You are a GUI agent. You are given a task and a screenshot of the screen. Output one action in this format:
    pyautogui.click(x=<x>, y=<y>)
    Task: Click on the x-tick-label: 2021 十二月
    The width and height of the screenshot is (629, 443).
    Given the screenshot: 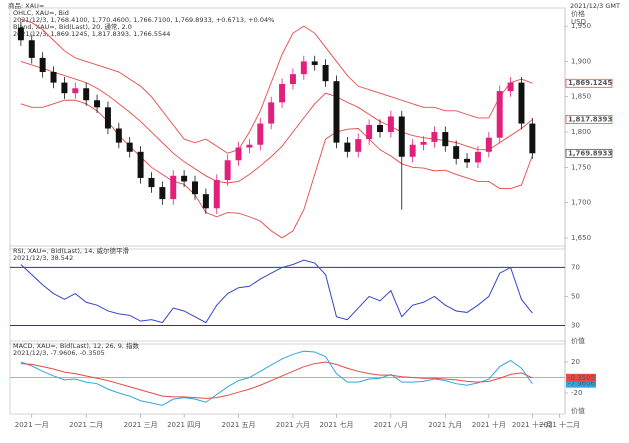 What is the action you would take?
    pyautogui.click(x=559, y=424)
    